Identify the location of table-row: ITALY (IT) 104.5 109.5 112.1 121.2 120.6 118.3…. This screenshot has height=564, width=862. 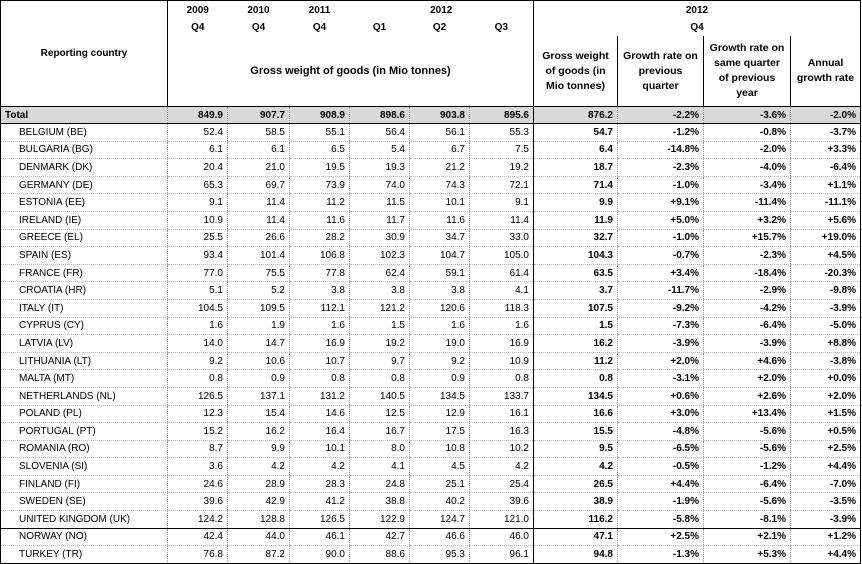
(431, 308).